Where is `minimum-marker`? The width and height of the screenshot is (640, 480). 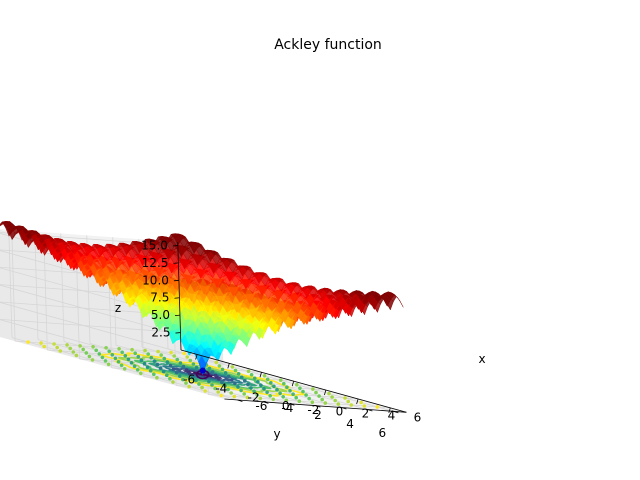 minimum-marker is located at coordinates (202, 370).